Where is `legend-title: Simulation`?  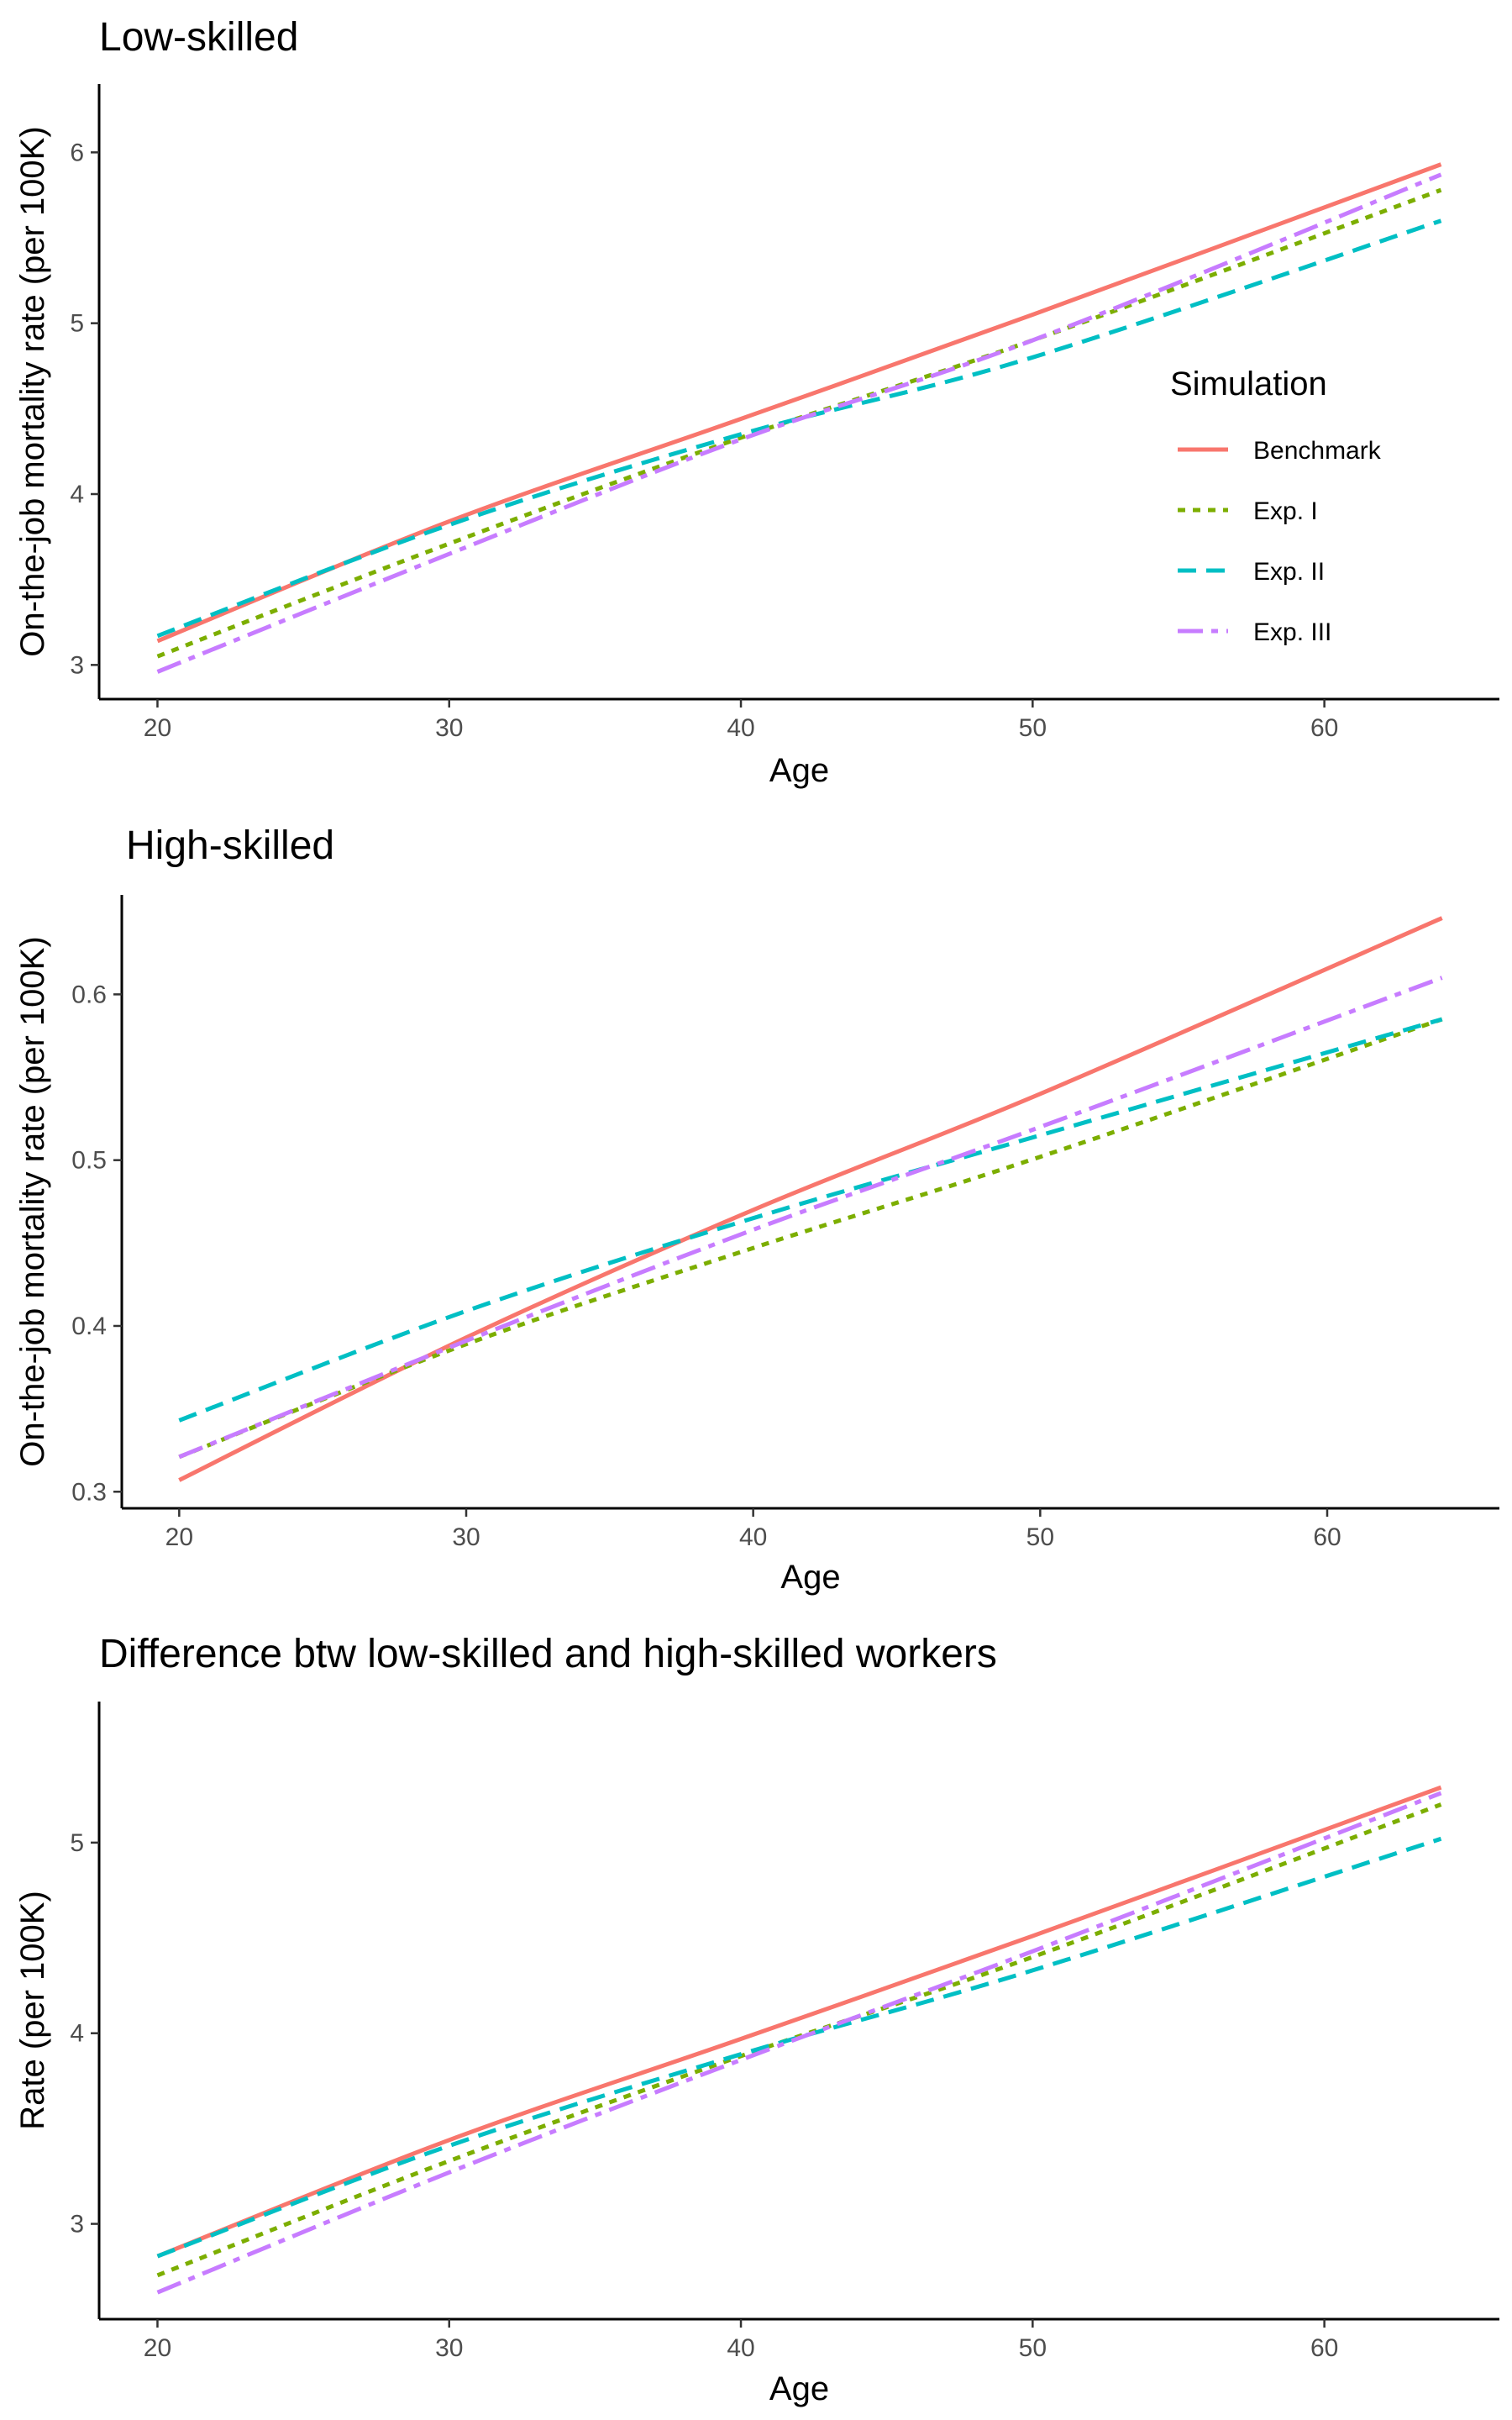 legend-title: Simulation is located at coordinates (1248, 384).